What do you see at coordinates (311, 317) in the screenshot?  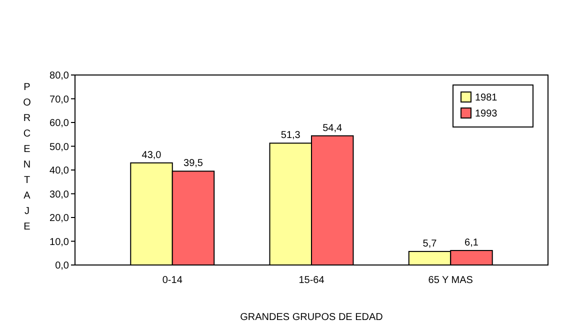 I see `x-axis-title: GRANDES GRUPOS DE EDAD` at bounding box center [311, 317].